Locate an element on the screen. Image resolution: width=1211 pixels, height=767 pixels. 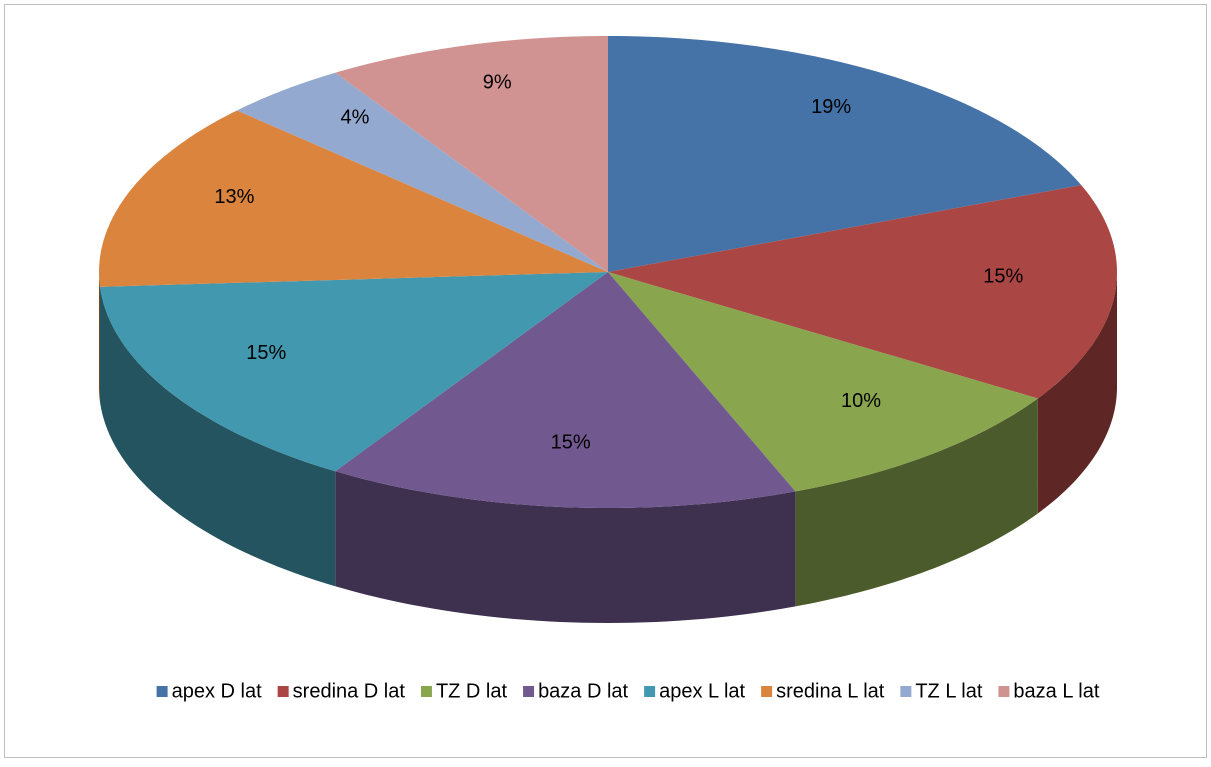
legend-label: baza D lat is located at coordinates (583, 691).